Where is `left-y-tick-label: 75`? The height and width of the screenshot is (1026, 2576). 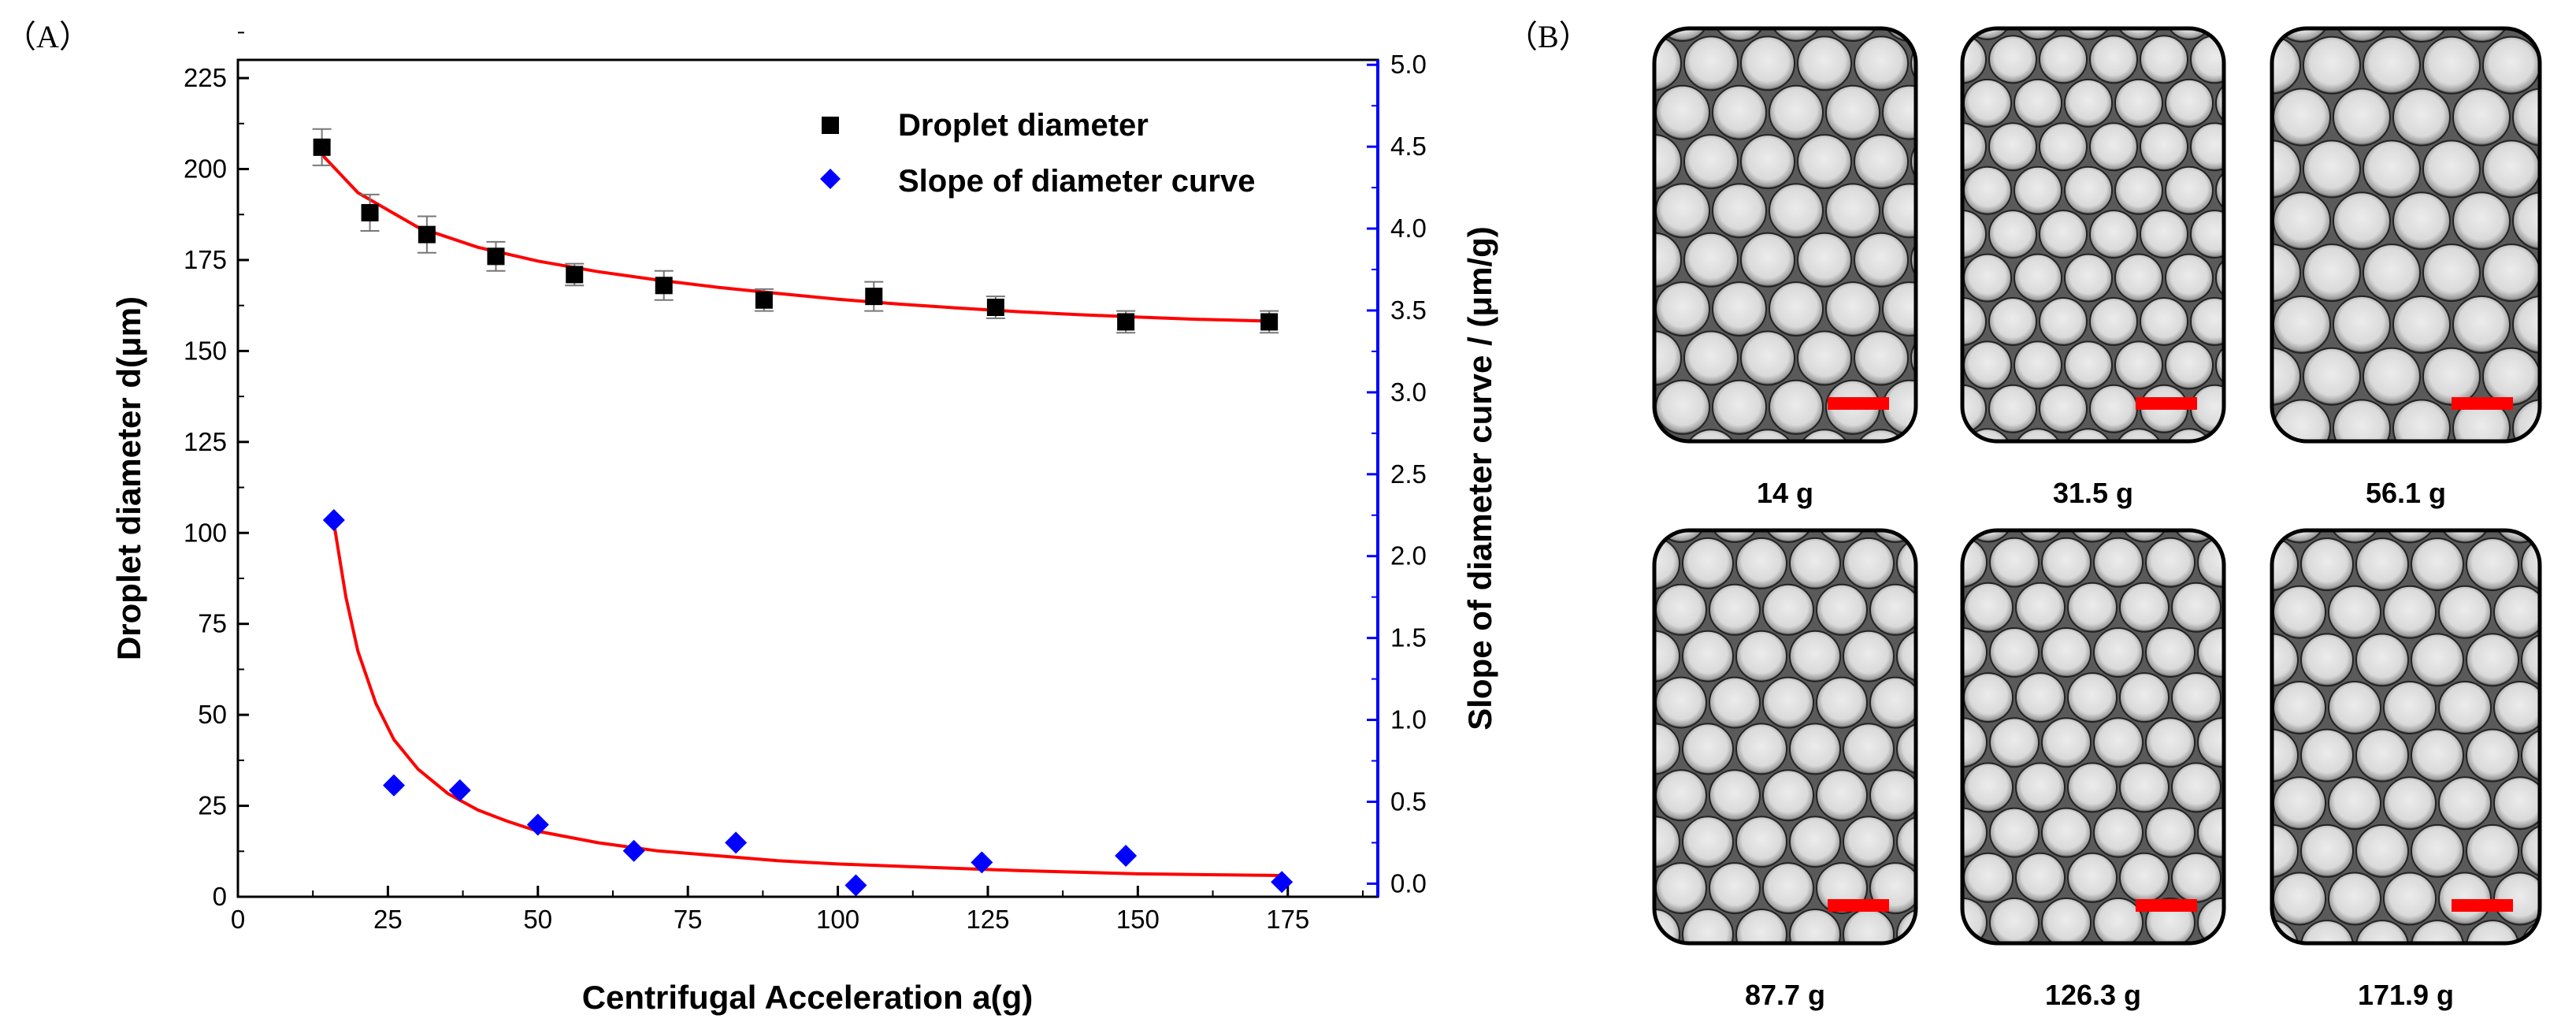
left-y-tick-label: 75 is located at coordinates (212, 623).